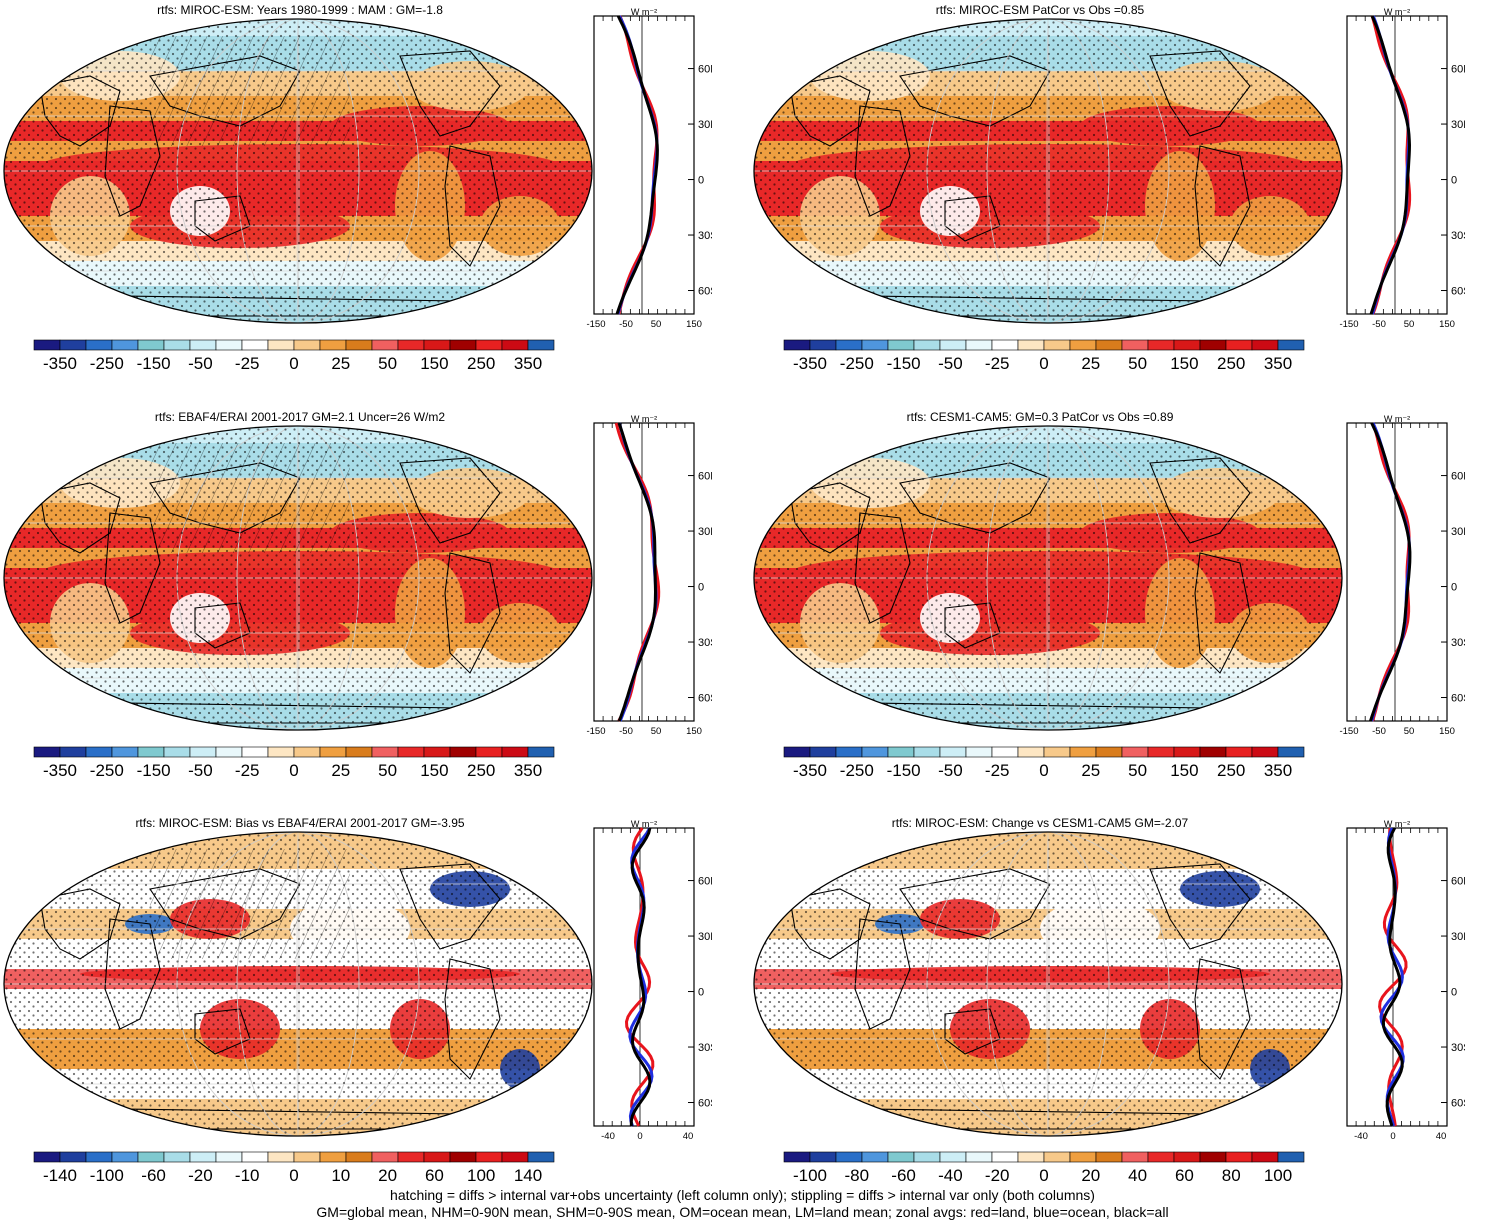 The height and width of the screenshot is (1221, 1485). What do you see at coordinates (153, 1175) in the screenshot?
I see `colorbar-label: -60` at bounding box center [153, 1175].